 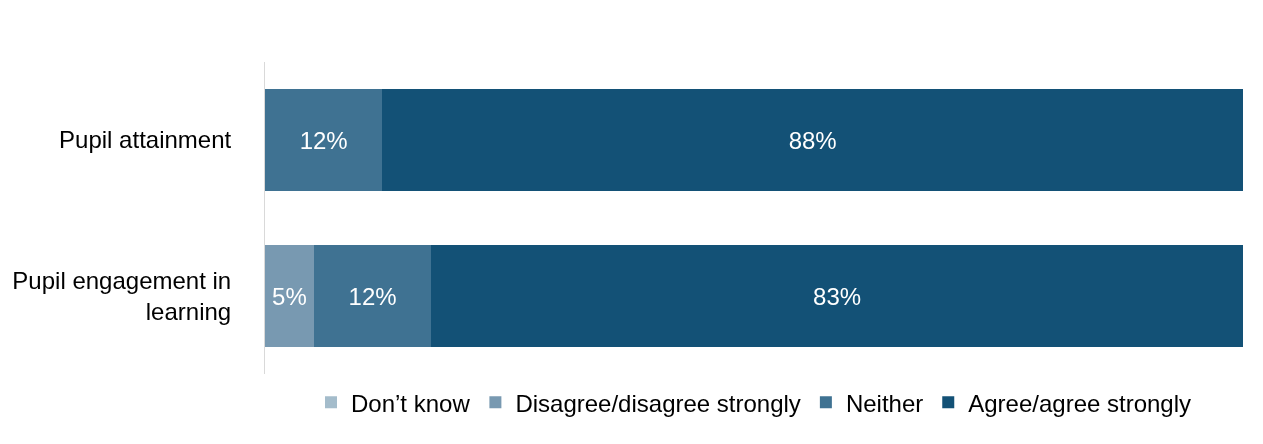 What do you see at coordinates (122, 295) in the screenshot?
I see `y-tick-label: Pupil engagement in learning` at bounding box center [122, 295].